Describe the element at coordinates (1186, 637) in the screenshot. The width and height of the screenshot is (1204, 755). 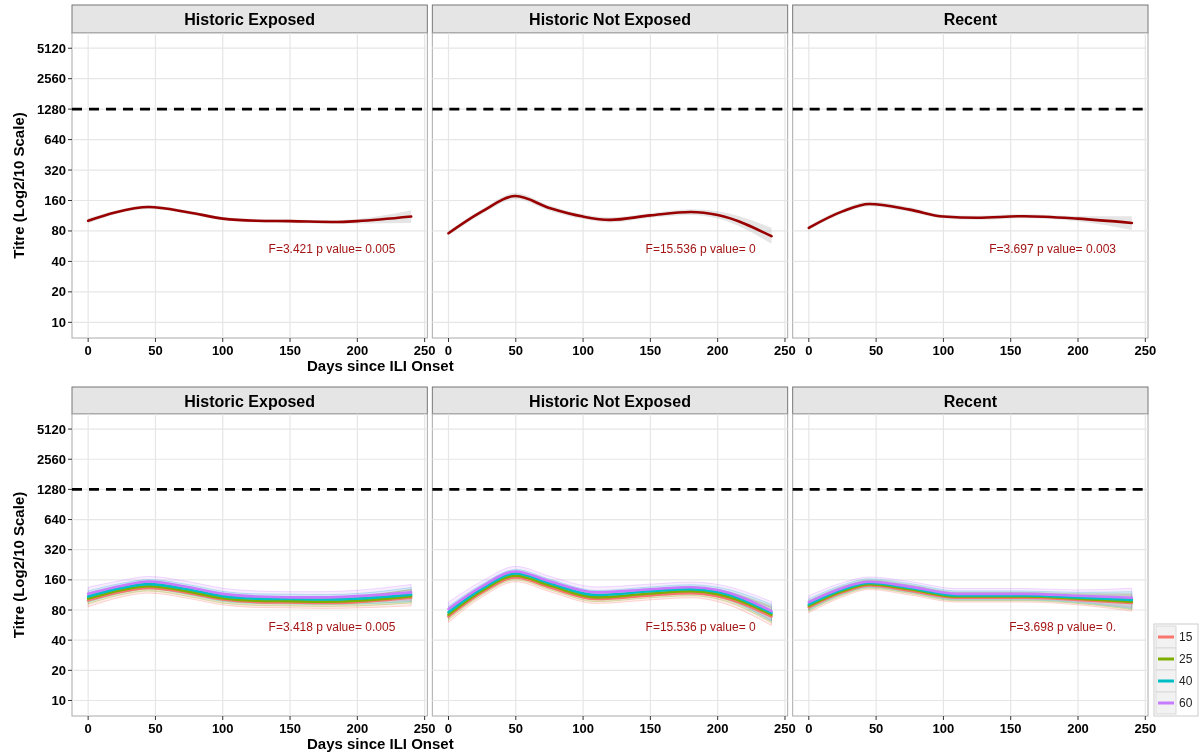
I see `legend-label: 15` at that location.